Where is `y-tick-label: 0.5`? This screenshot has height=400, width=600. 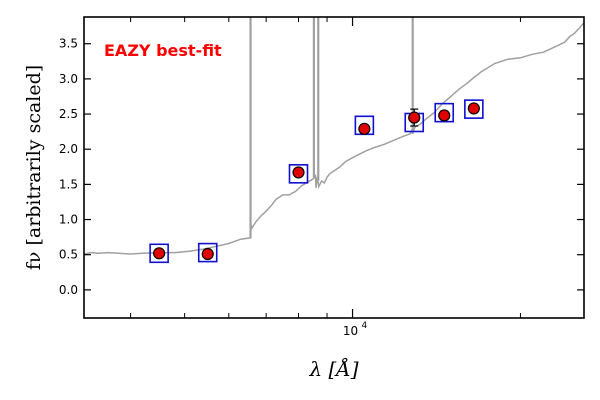
y-tick-label: 0.5 is located at coordinates (68, 255).